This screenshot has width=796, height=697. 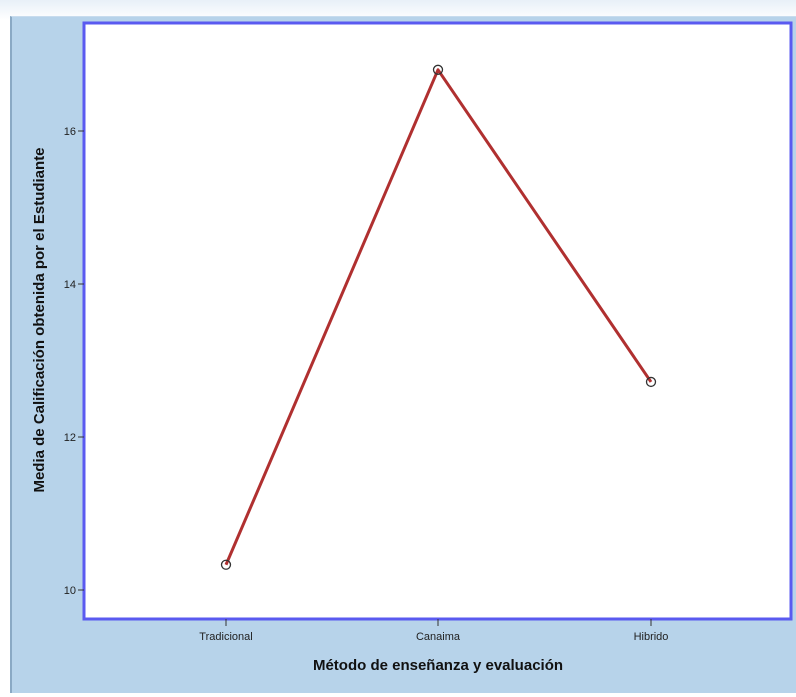 I want to click on x-tick-label: Tradicional, so click(x=225, y=637).